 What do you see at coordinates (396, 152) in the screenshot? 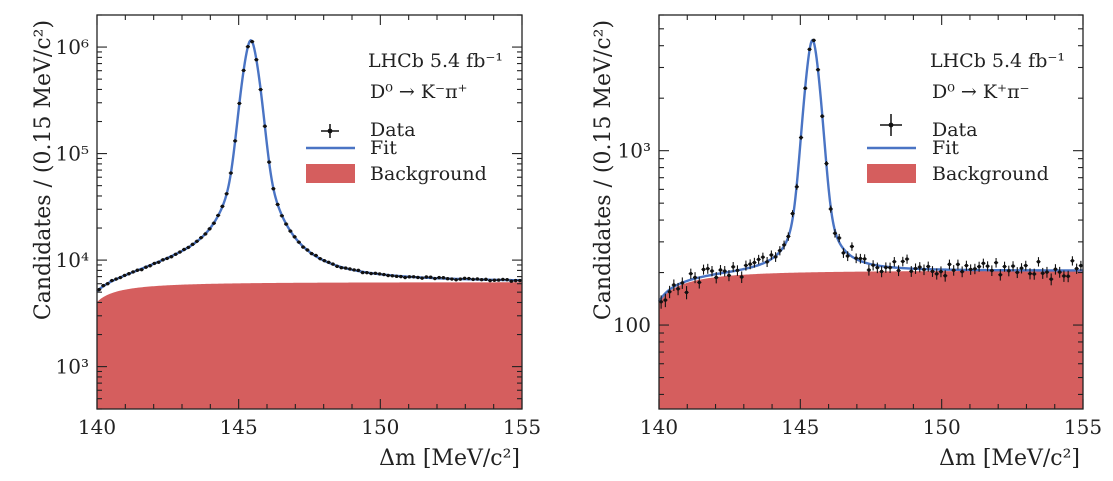
I see `left-legend: Data Fit Background` at bounding box center [396, 152].